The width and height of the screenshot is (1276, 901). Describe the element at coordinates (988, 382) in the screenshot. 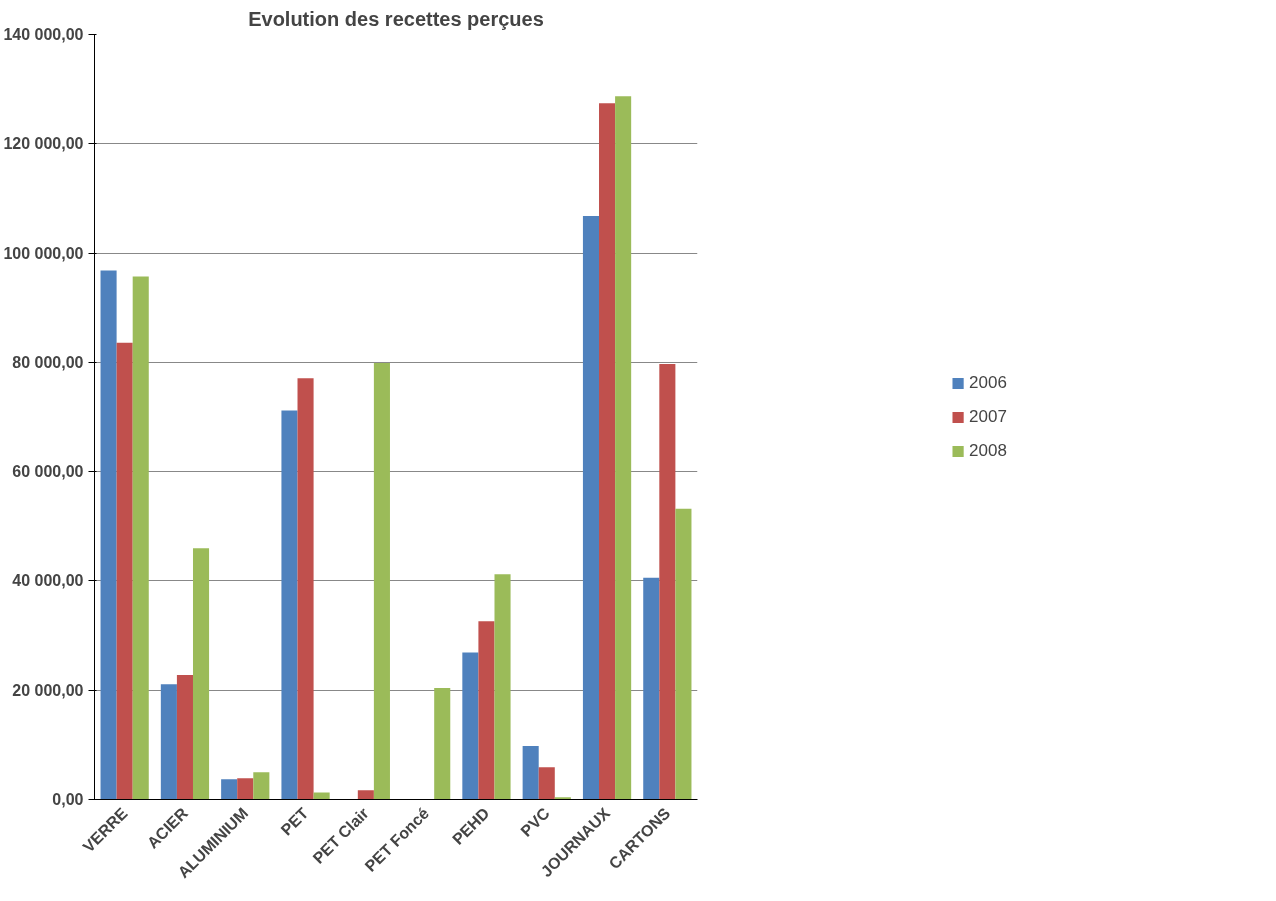

I see `legend-label: 2006` at that location.